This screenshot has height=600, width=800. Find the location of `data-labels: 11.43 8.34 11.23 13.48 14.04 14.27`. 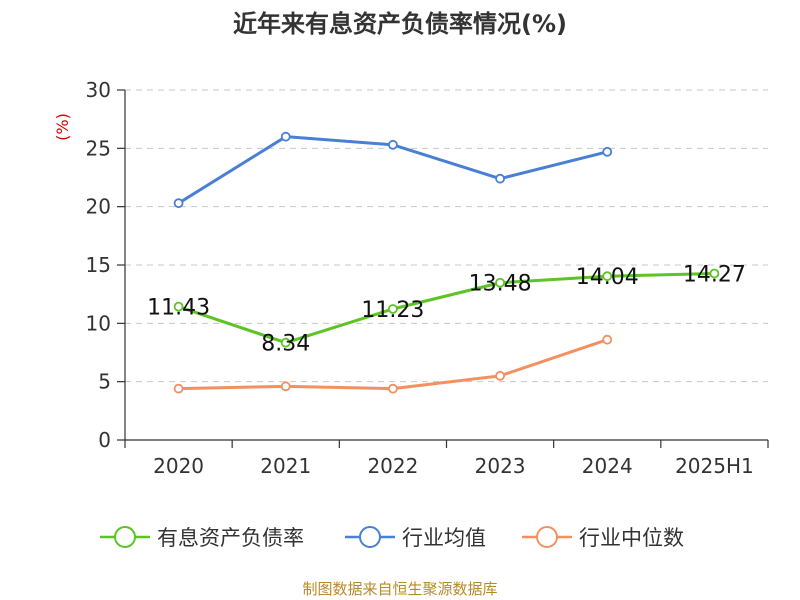

data-labels: 11.43 8.34 11.23 13.48 14.04 14.27 is located at coordinates (446, 310).